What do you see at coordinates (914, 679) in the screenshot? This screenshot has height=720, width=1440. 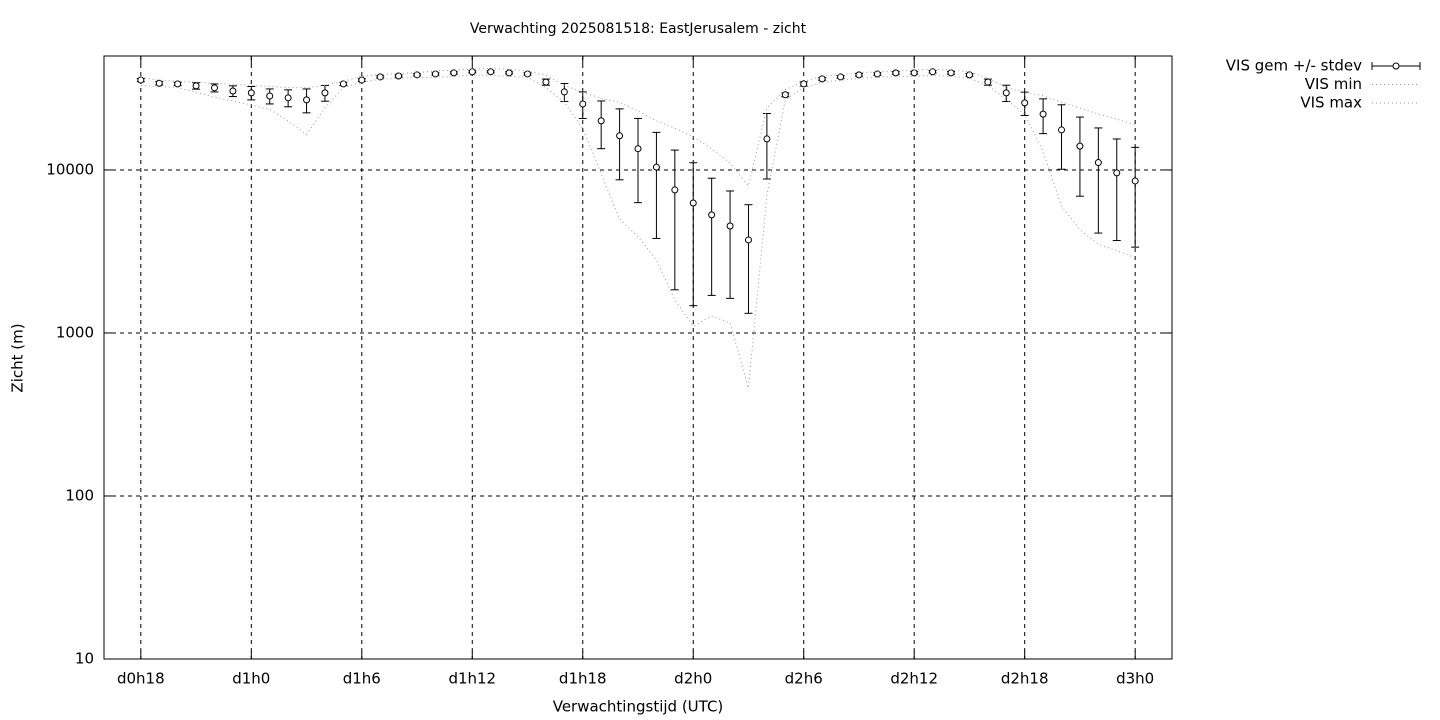 I see `x-tick-label: d2h12` at bounding box center [914, 679].